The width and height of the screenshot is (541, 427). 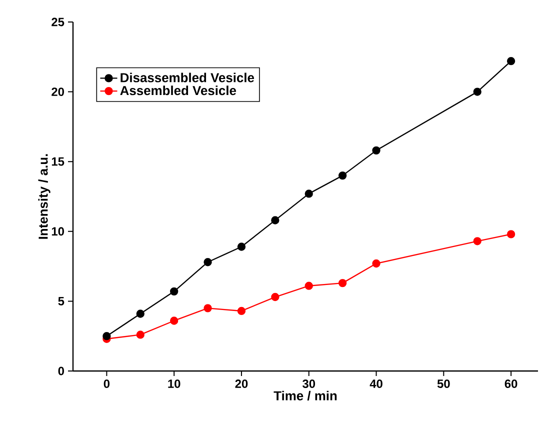 I want to click on x-tick-label: 20, so click(x=241, y=384).